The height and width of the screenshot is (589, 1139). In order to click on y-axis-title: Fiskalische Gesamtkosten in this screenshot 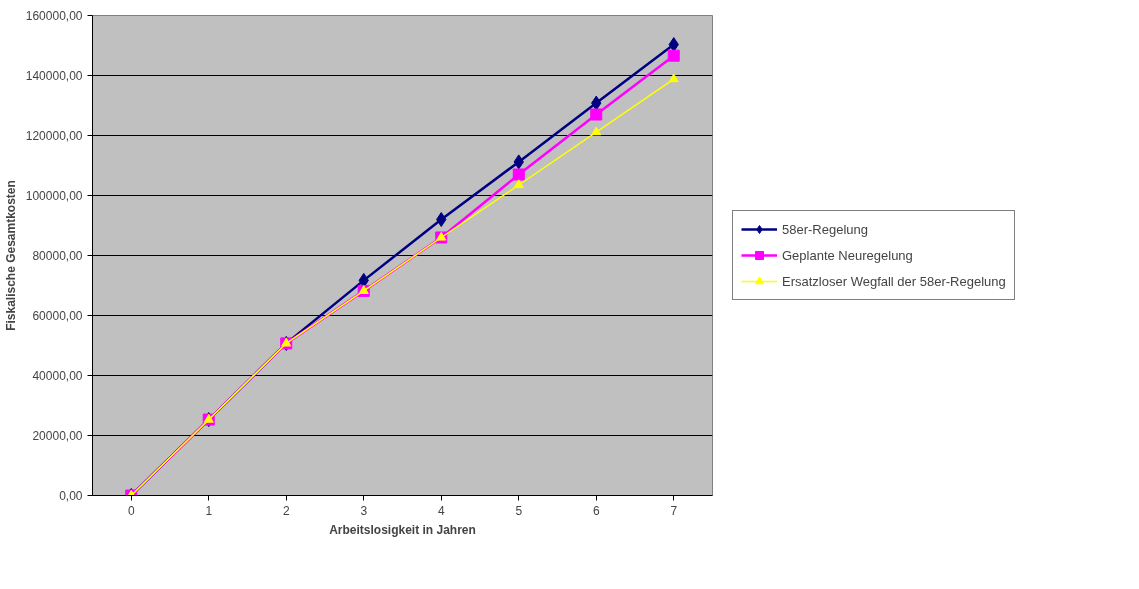, I will do `click(10, 255)`.